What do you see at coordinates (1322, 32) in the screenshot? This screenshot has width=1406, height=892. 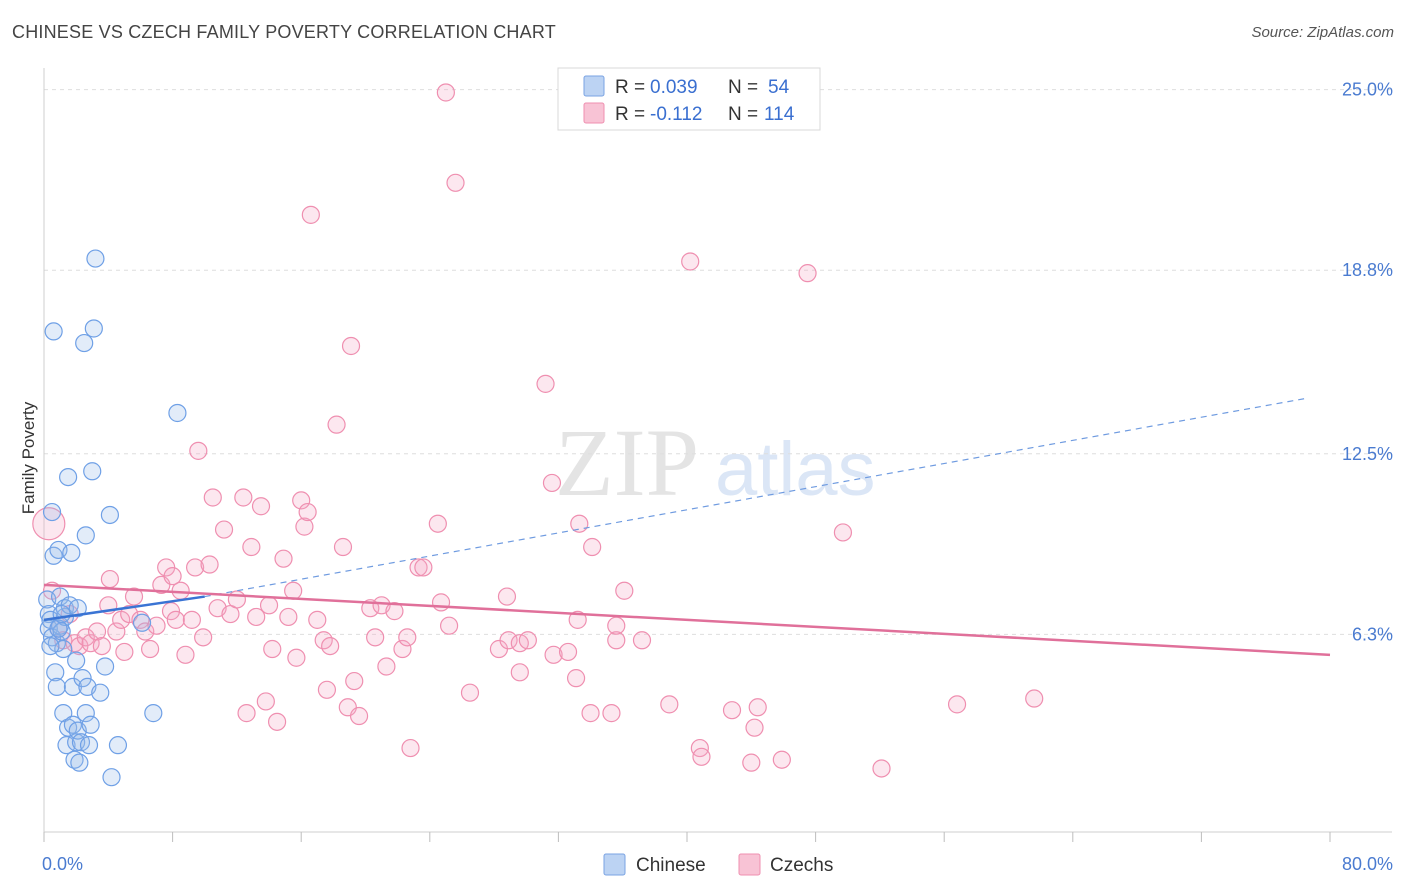 I see `source-credit: Source: ZipAtlas.com` at bounding box center [1322, 32].